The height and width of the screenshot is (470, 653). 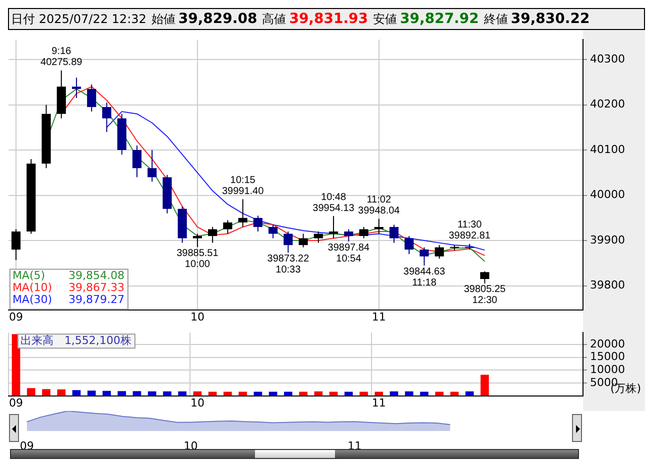 I want to click on text: 終値, so click(x=496, y=19).